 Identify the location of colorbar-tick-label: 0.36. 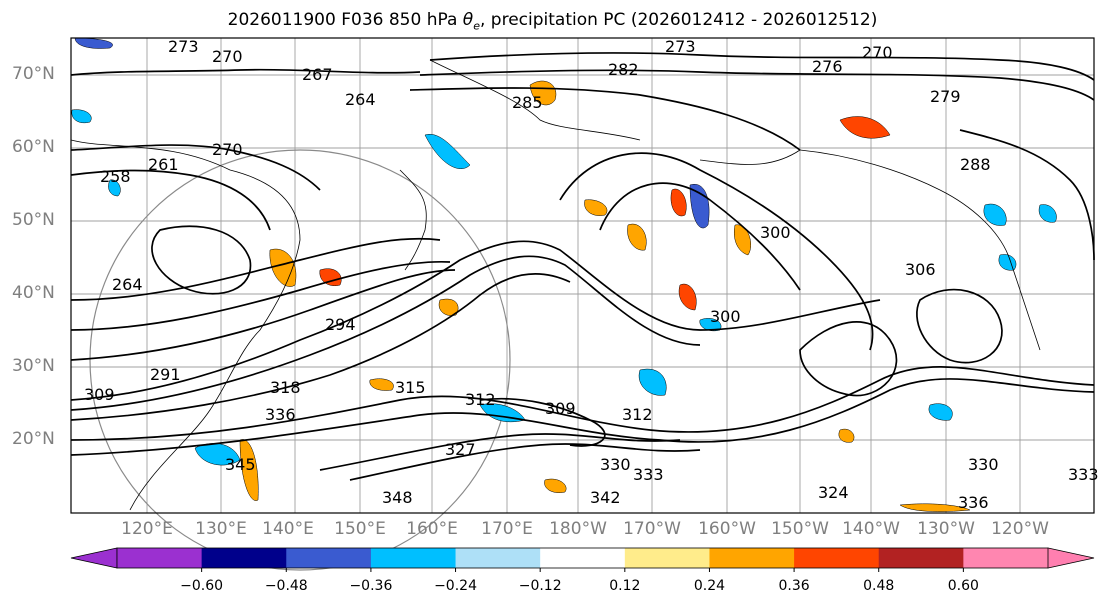
(794, 586).